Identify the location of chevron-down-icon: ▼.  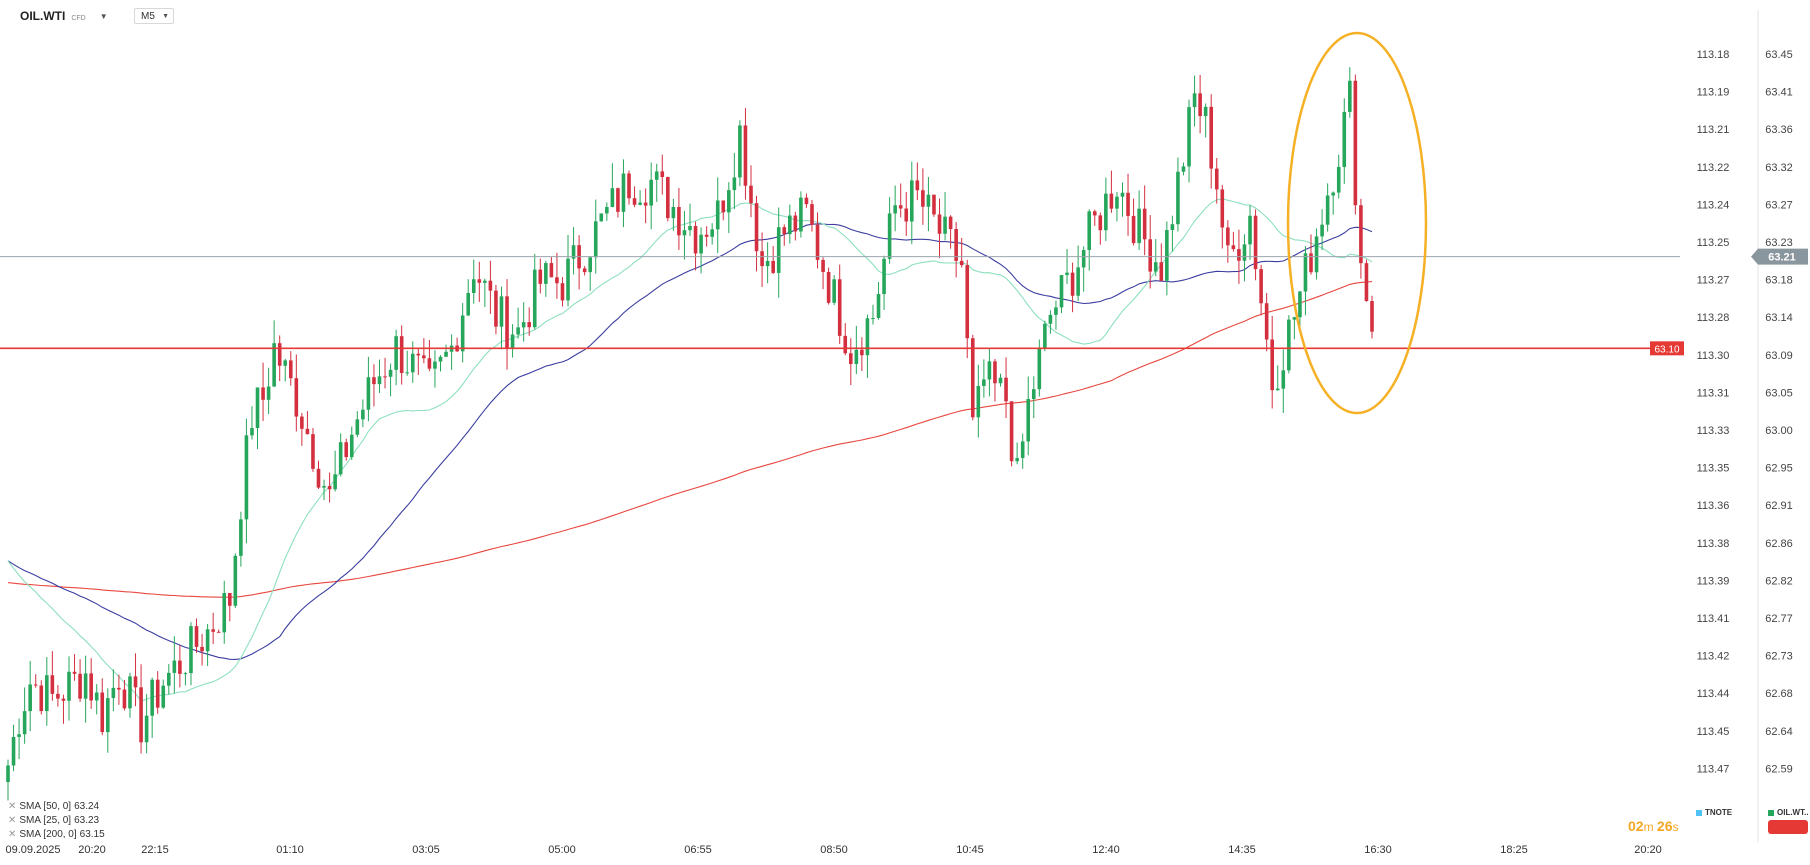
(103, 16).